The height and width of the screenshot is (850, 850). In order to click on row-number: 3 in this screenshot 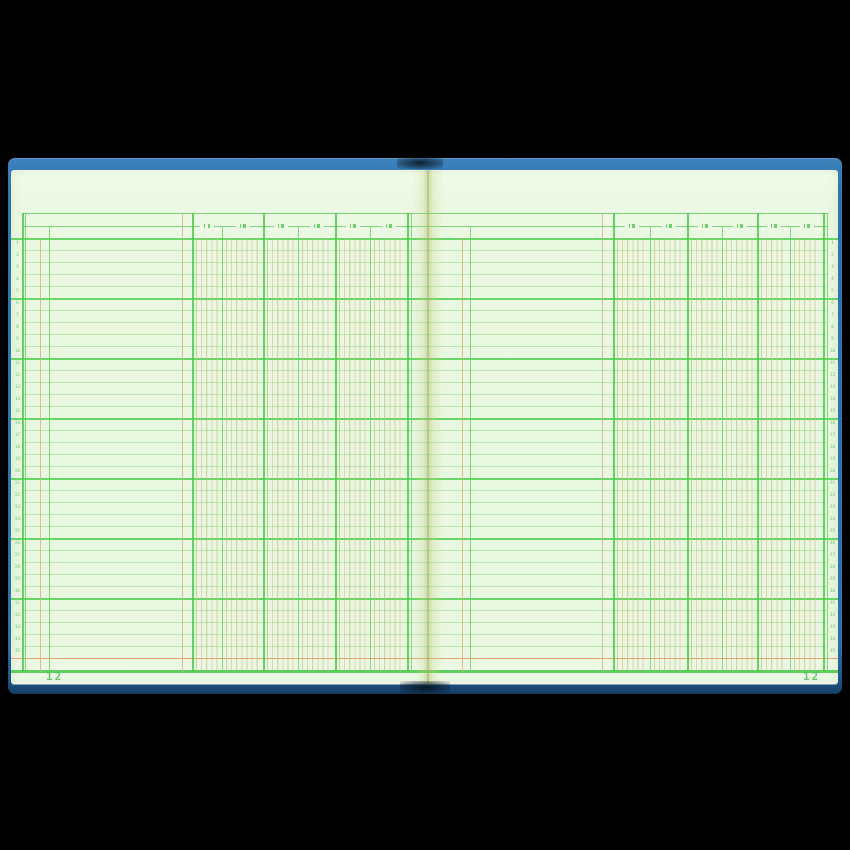, I will do `click(832, 267)`.